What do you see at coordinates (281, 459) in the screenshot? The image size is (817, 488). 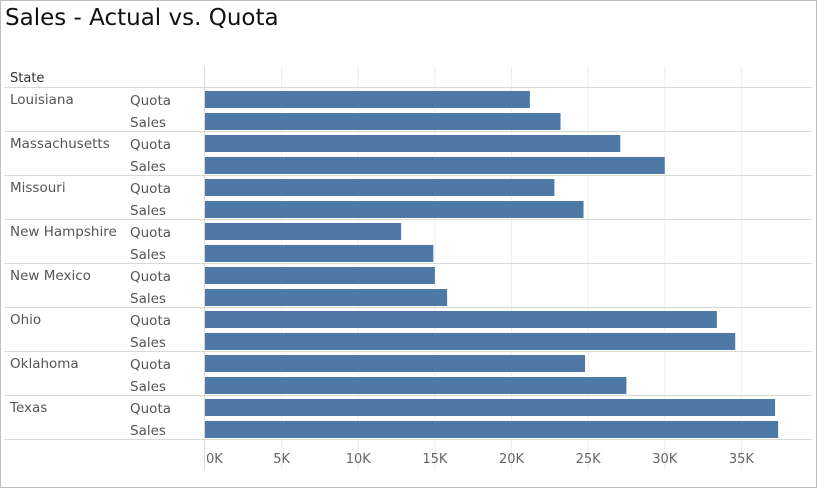 I see `x-tick-label: 5K` at bounding box center [281, 459].